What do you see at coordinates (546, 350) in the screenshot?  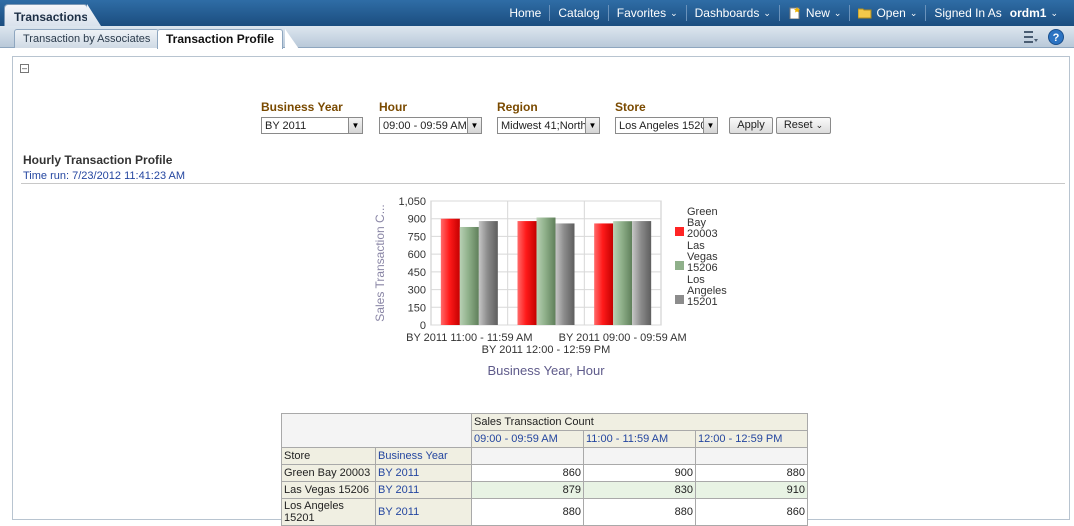 I see `x-tick-label: BY 2011 12:00 - 12:59 PM` at bounding box center [546, 350].